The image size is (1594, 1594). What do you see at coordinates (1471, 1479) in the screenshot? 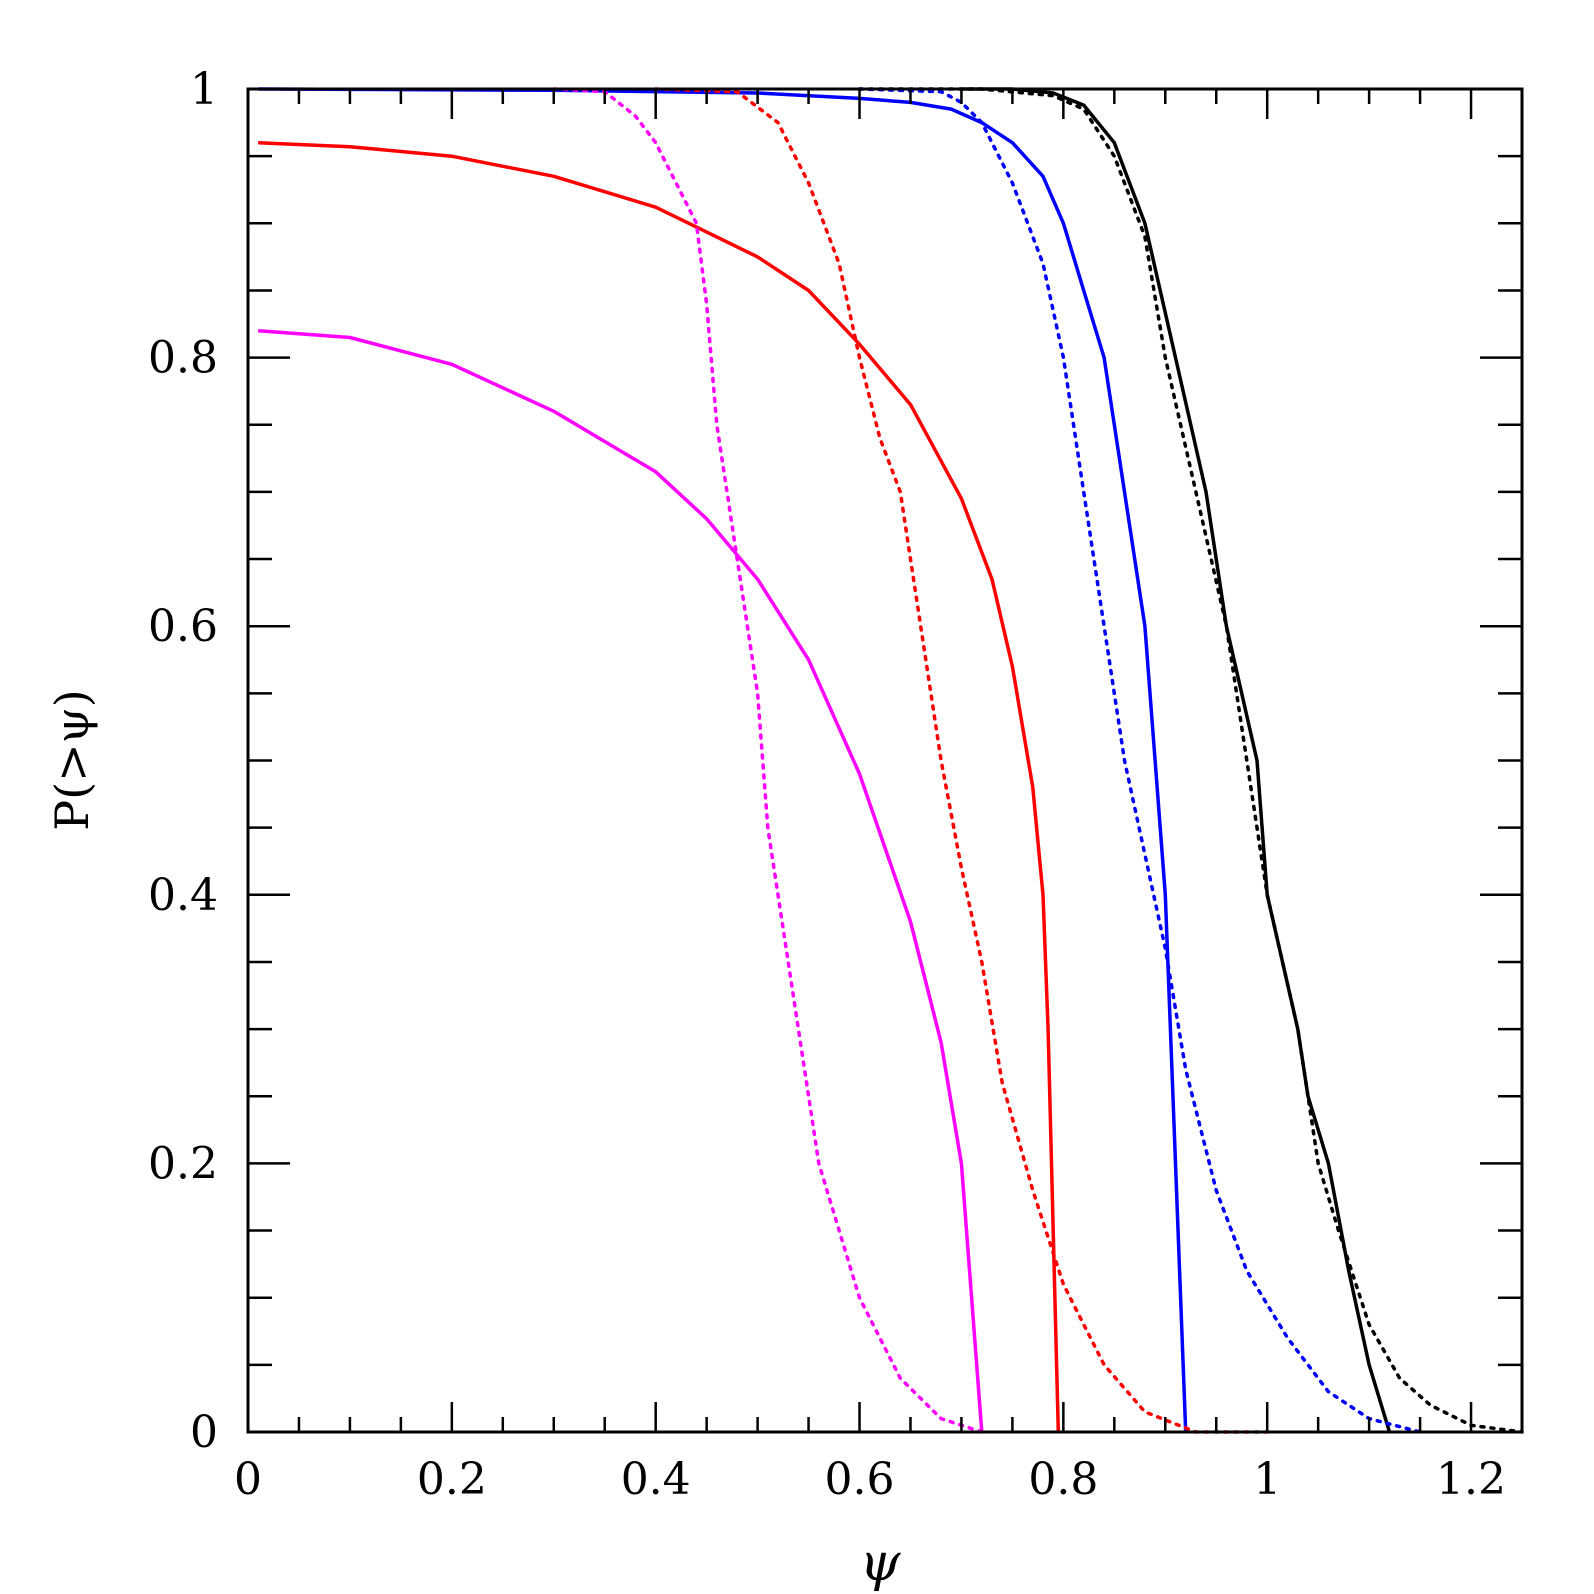
I see `x-tick-label: 1.2` at bounding box center [1471, 1479].